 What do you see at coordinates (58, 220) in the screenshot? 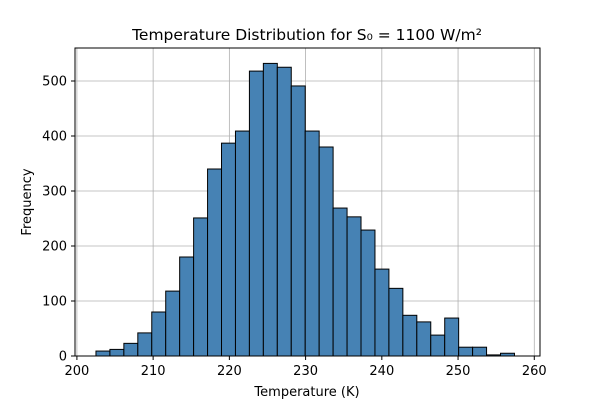
I see `y-axis-ticks: 0 100 200 300 400 500` at bounding box center [58, 220].